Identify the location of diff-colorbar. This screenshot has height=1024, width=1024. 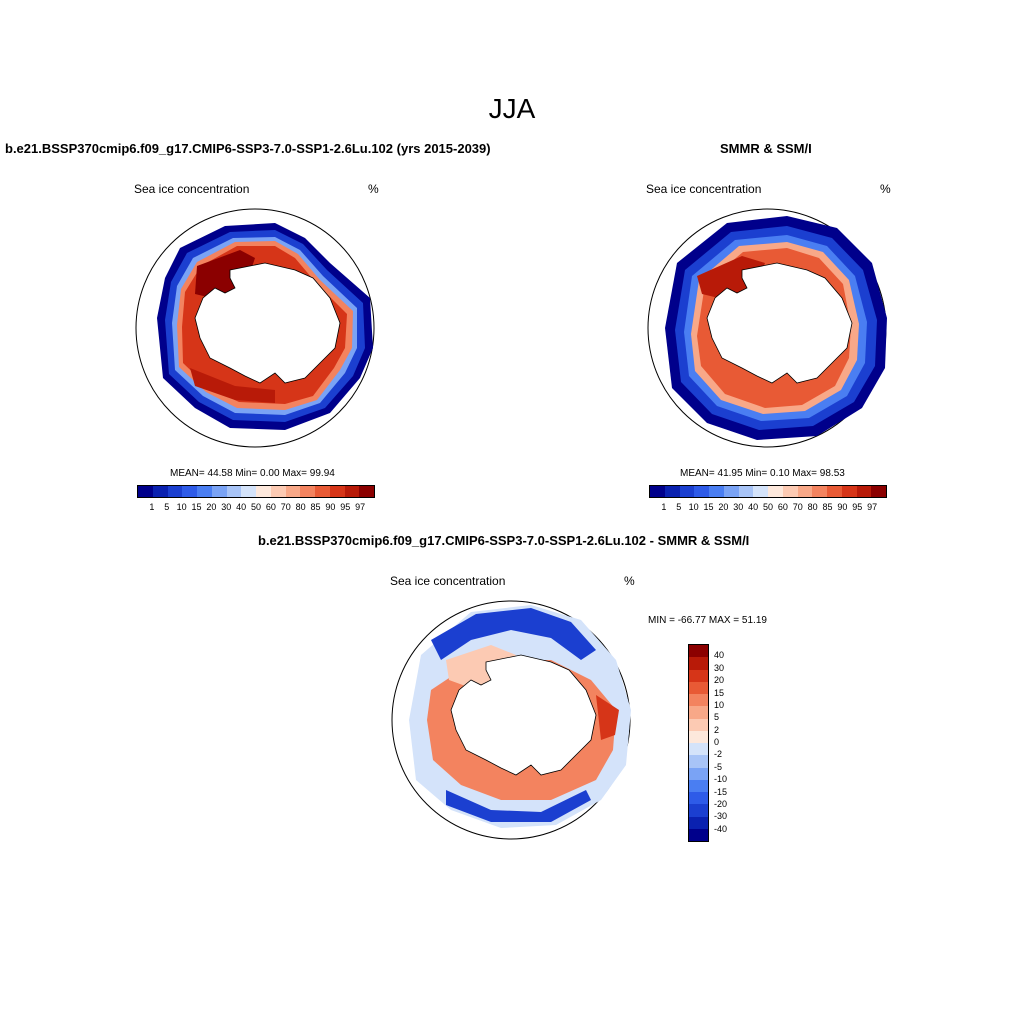
(698, 743).